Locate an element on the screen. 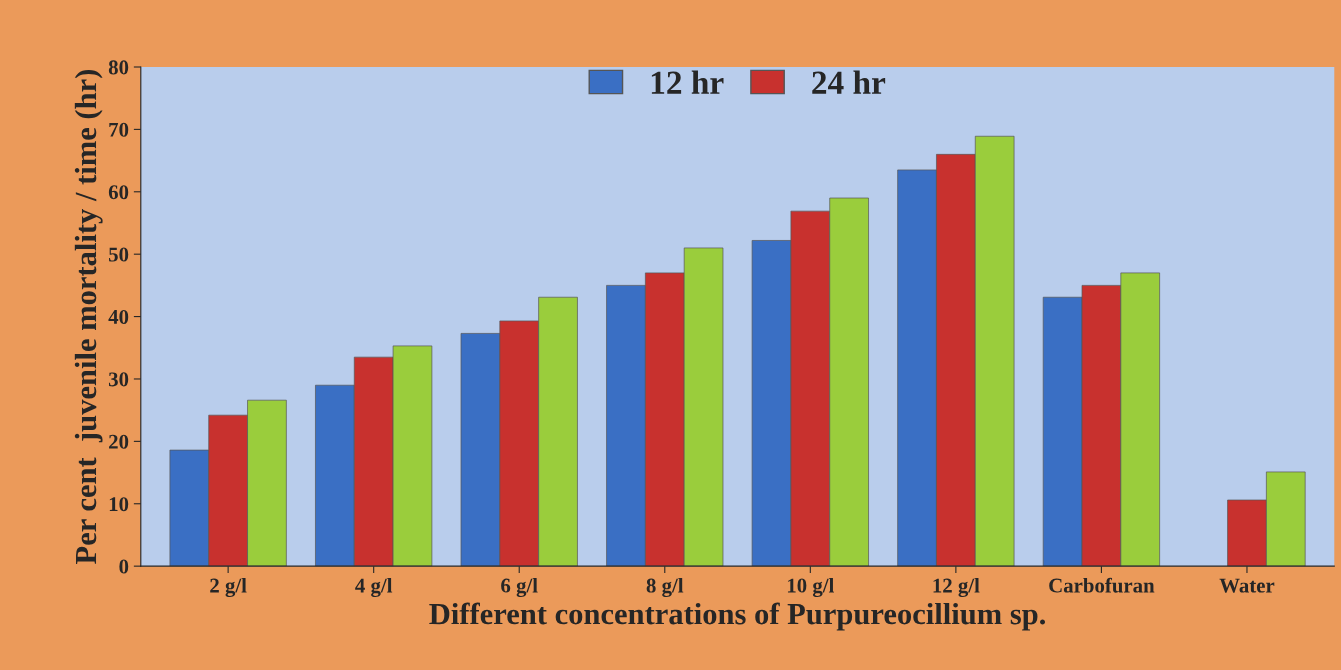  x-axis-title: Different concentrations of Purpureocillium sp. is located at coordinates (737, 616).